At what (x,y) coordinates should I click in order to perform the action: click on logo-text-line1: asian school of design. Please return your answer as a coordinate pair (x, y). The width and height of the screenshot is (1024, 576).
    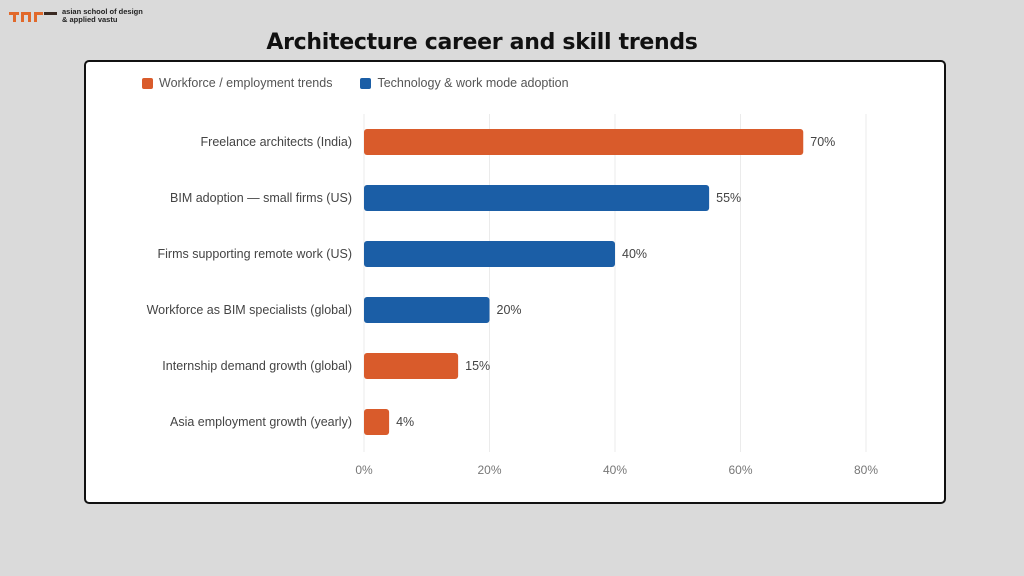
    Looking at the image, I should click on (102, 11).